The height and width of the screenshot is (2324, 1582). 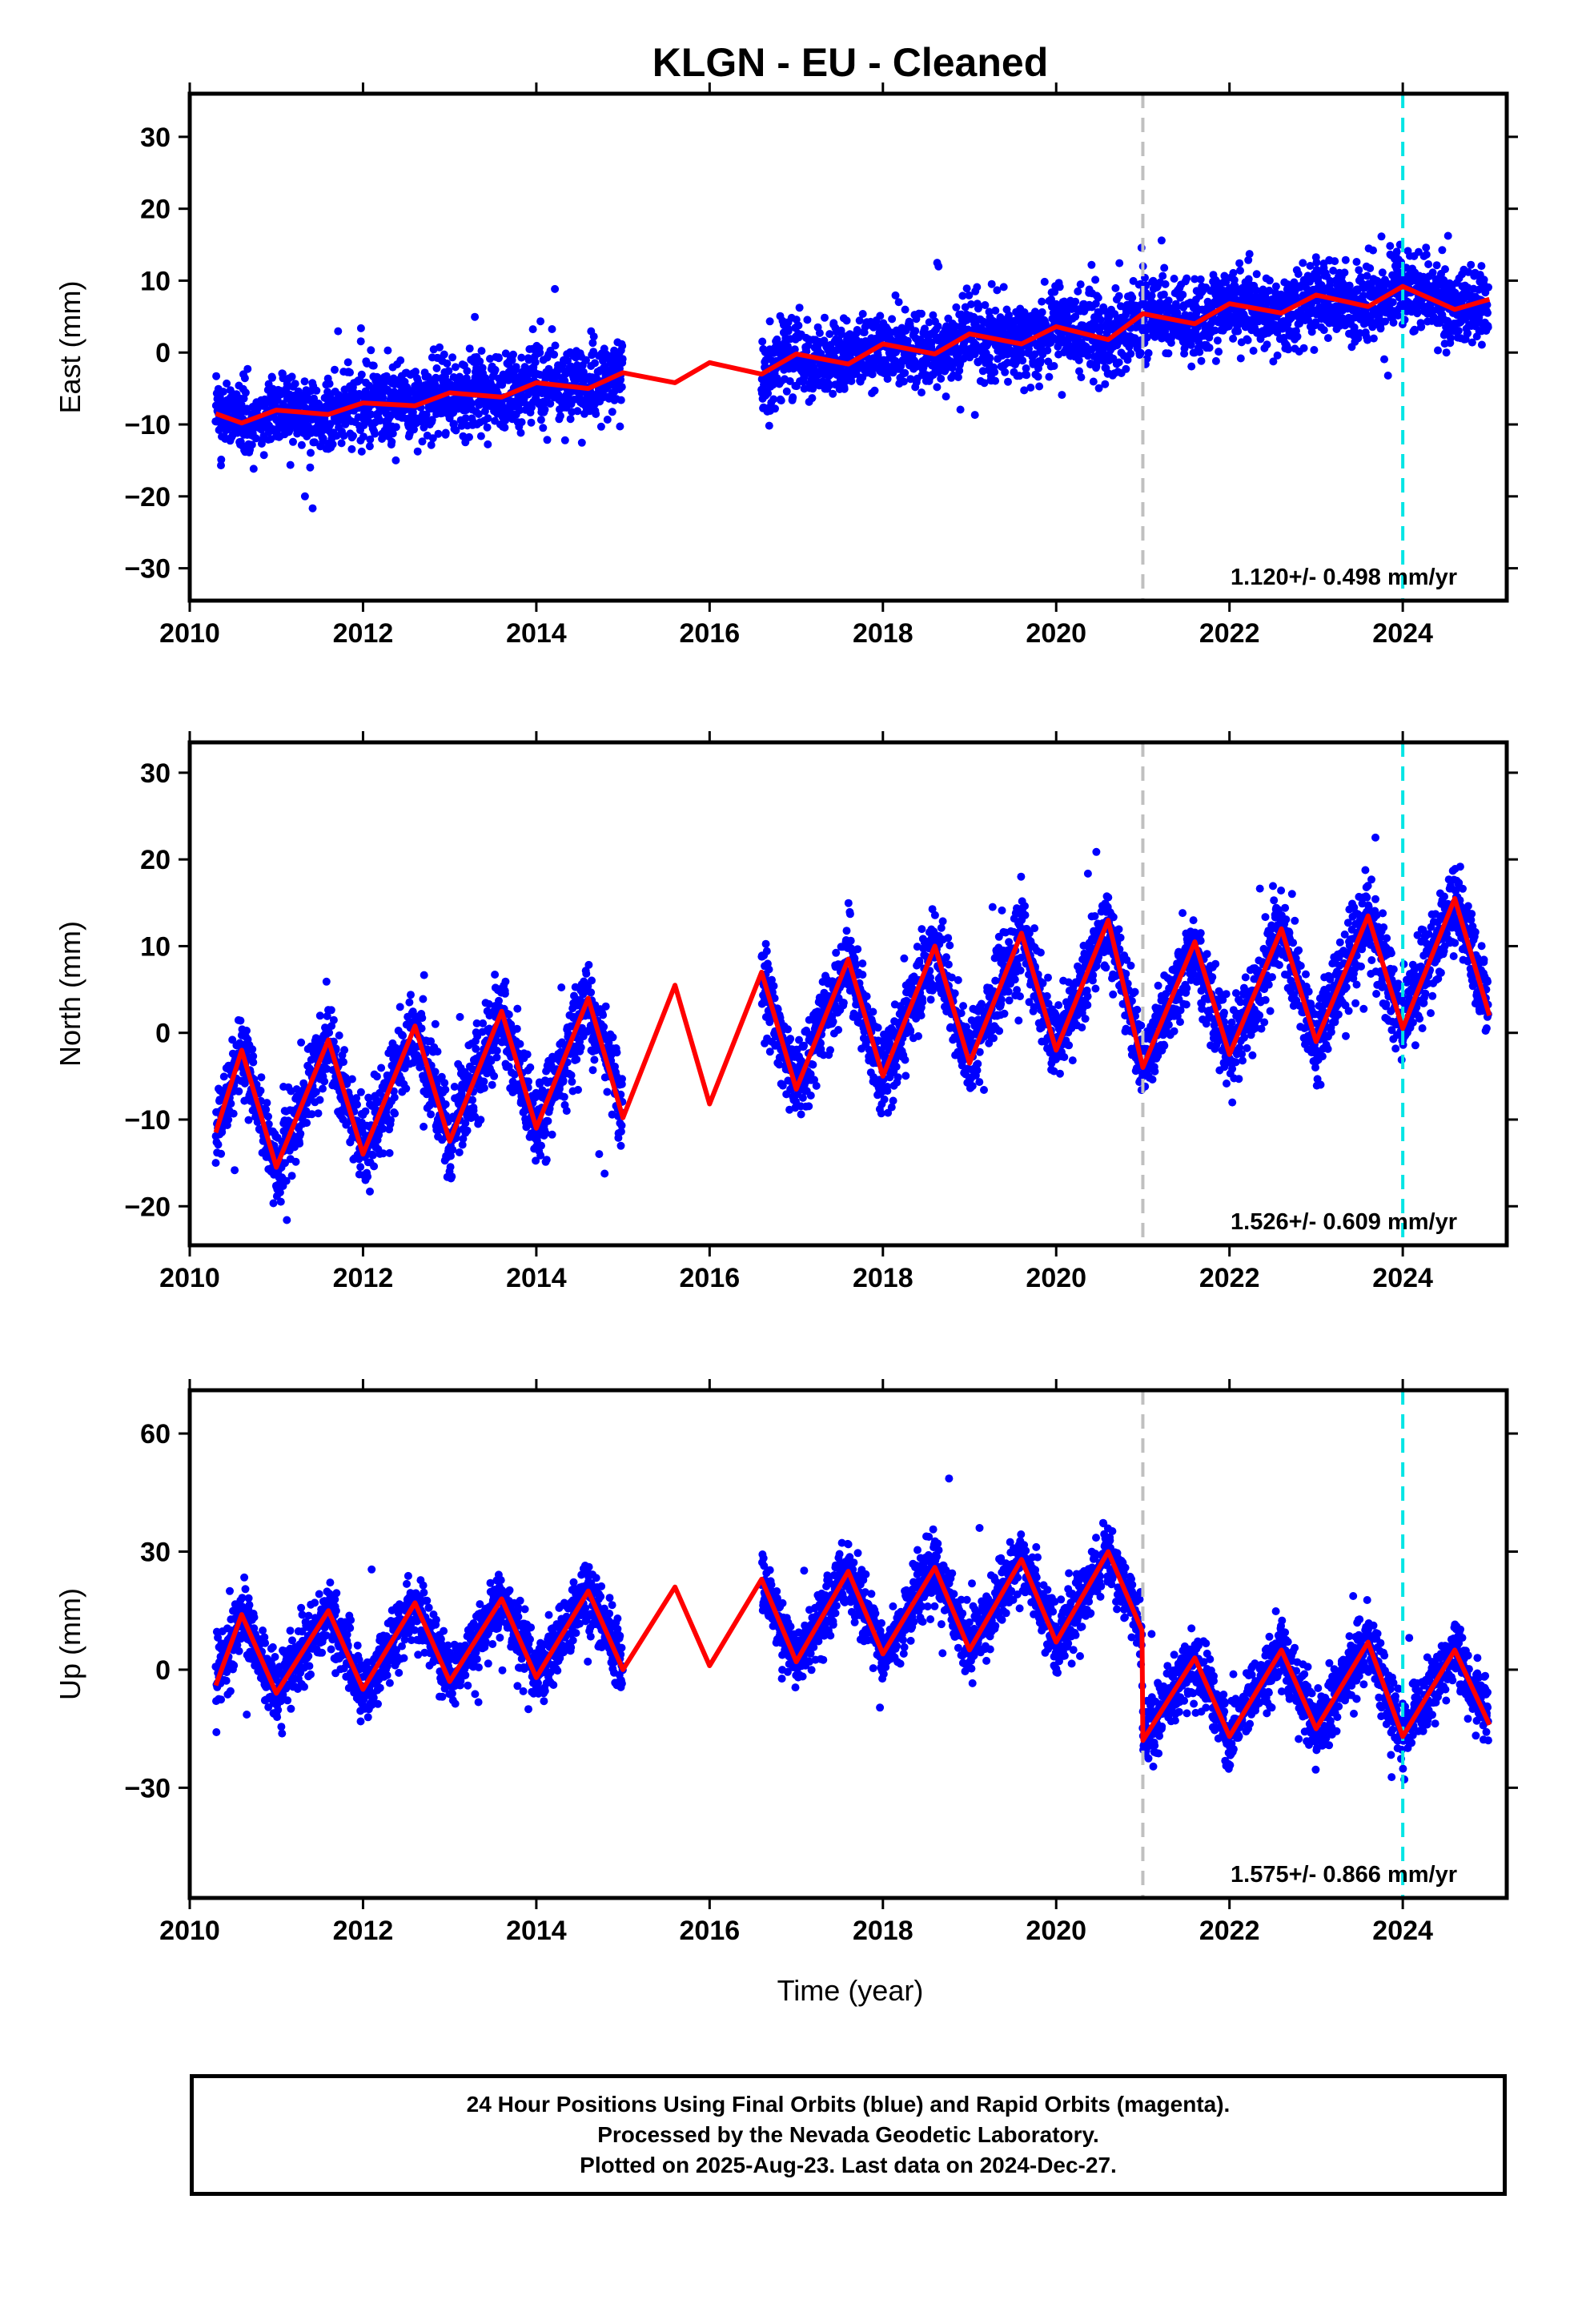 What do you see at coordinates (883, 633) in the screenshot?
I see `x-tick-label-2018: 2018` at bounding box center [883, 633].